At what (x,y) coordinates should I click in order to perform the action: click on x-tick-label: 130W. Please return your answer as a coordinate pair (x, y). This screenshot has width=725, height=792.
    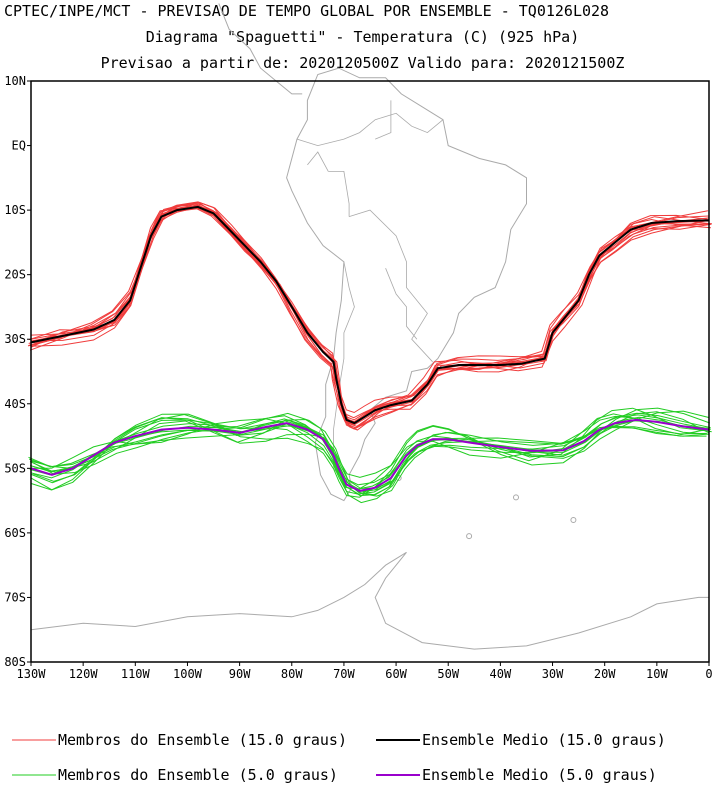
    Looking at the image, I should click on (32, 674).